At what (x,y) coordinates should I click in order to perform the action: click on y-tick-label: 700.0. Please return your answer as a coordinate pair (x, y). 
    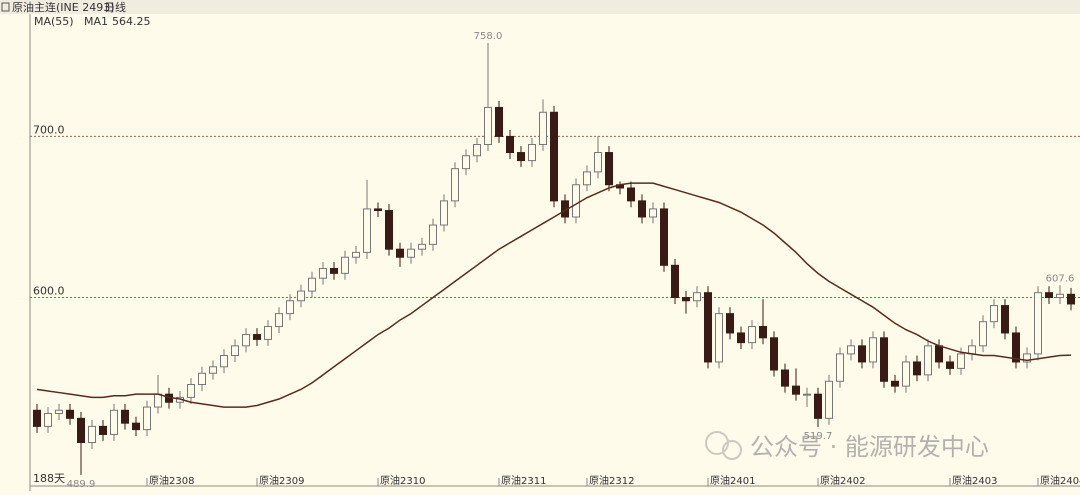
    Looking at the image, I should click on (49, 129).